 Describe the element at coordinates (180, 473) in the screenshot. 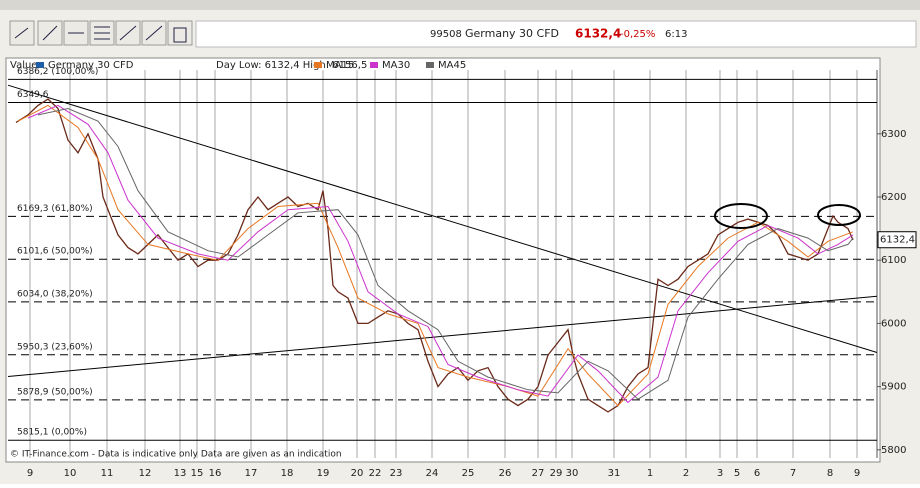

I see `x-tick-label: 13` at that location.